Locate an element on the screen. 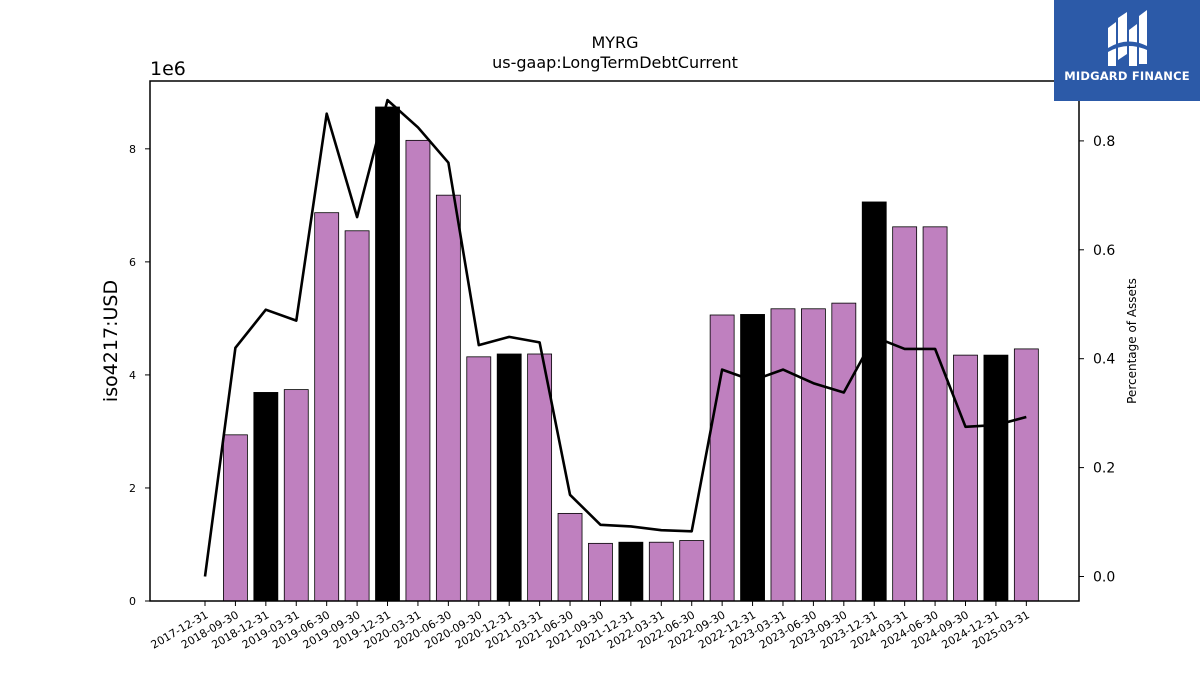 Image resolution: width=1200 pixels, height=675 pixels. y2-axis-label: Percentage of Assets is located at coordinates (1132, 341).